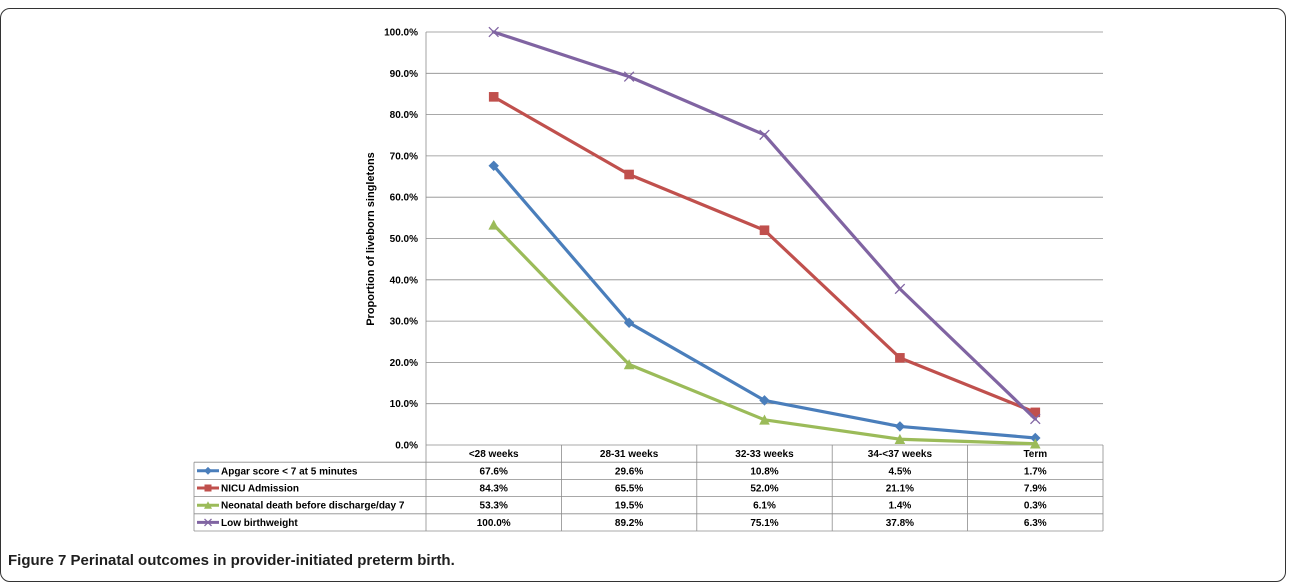  What do you see at coordinates (900, 471) in the screenshot?
I see `data-cell: 4.5%` at bounding box center [900, 471].